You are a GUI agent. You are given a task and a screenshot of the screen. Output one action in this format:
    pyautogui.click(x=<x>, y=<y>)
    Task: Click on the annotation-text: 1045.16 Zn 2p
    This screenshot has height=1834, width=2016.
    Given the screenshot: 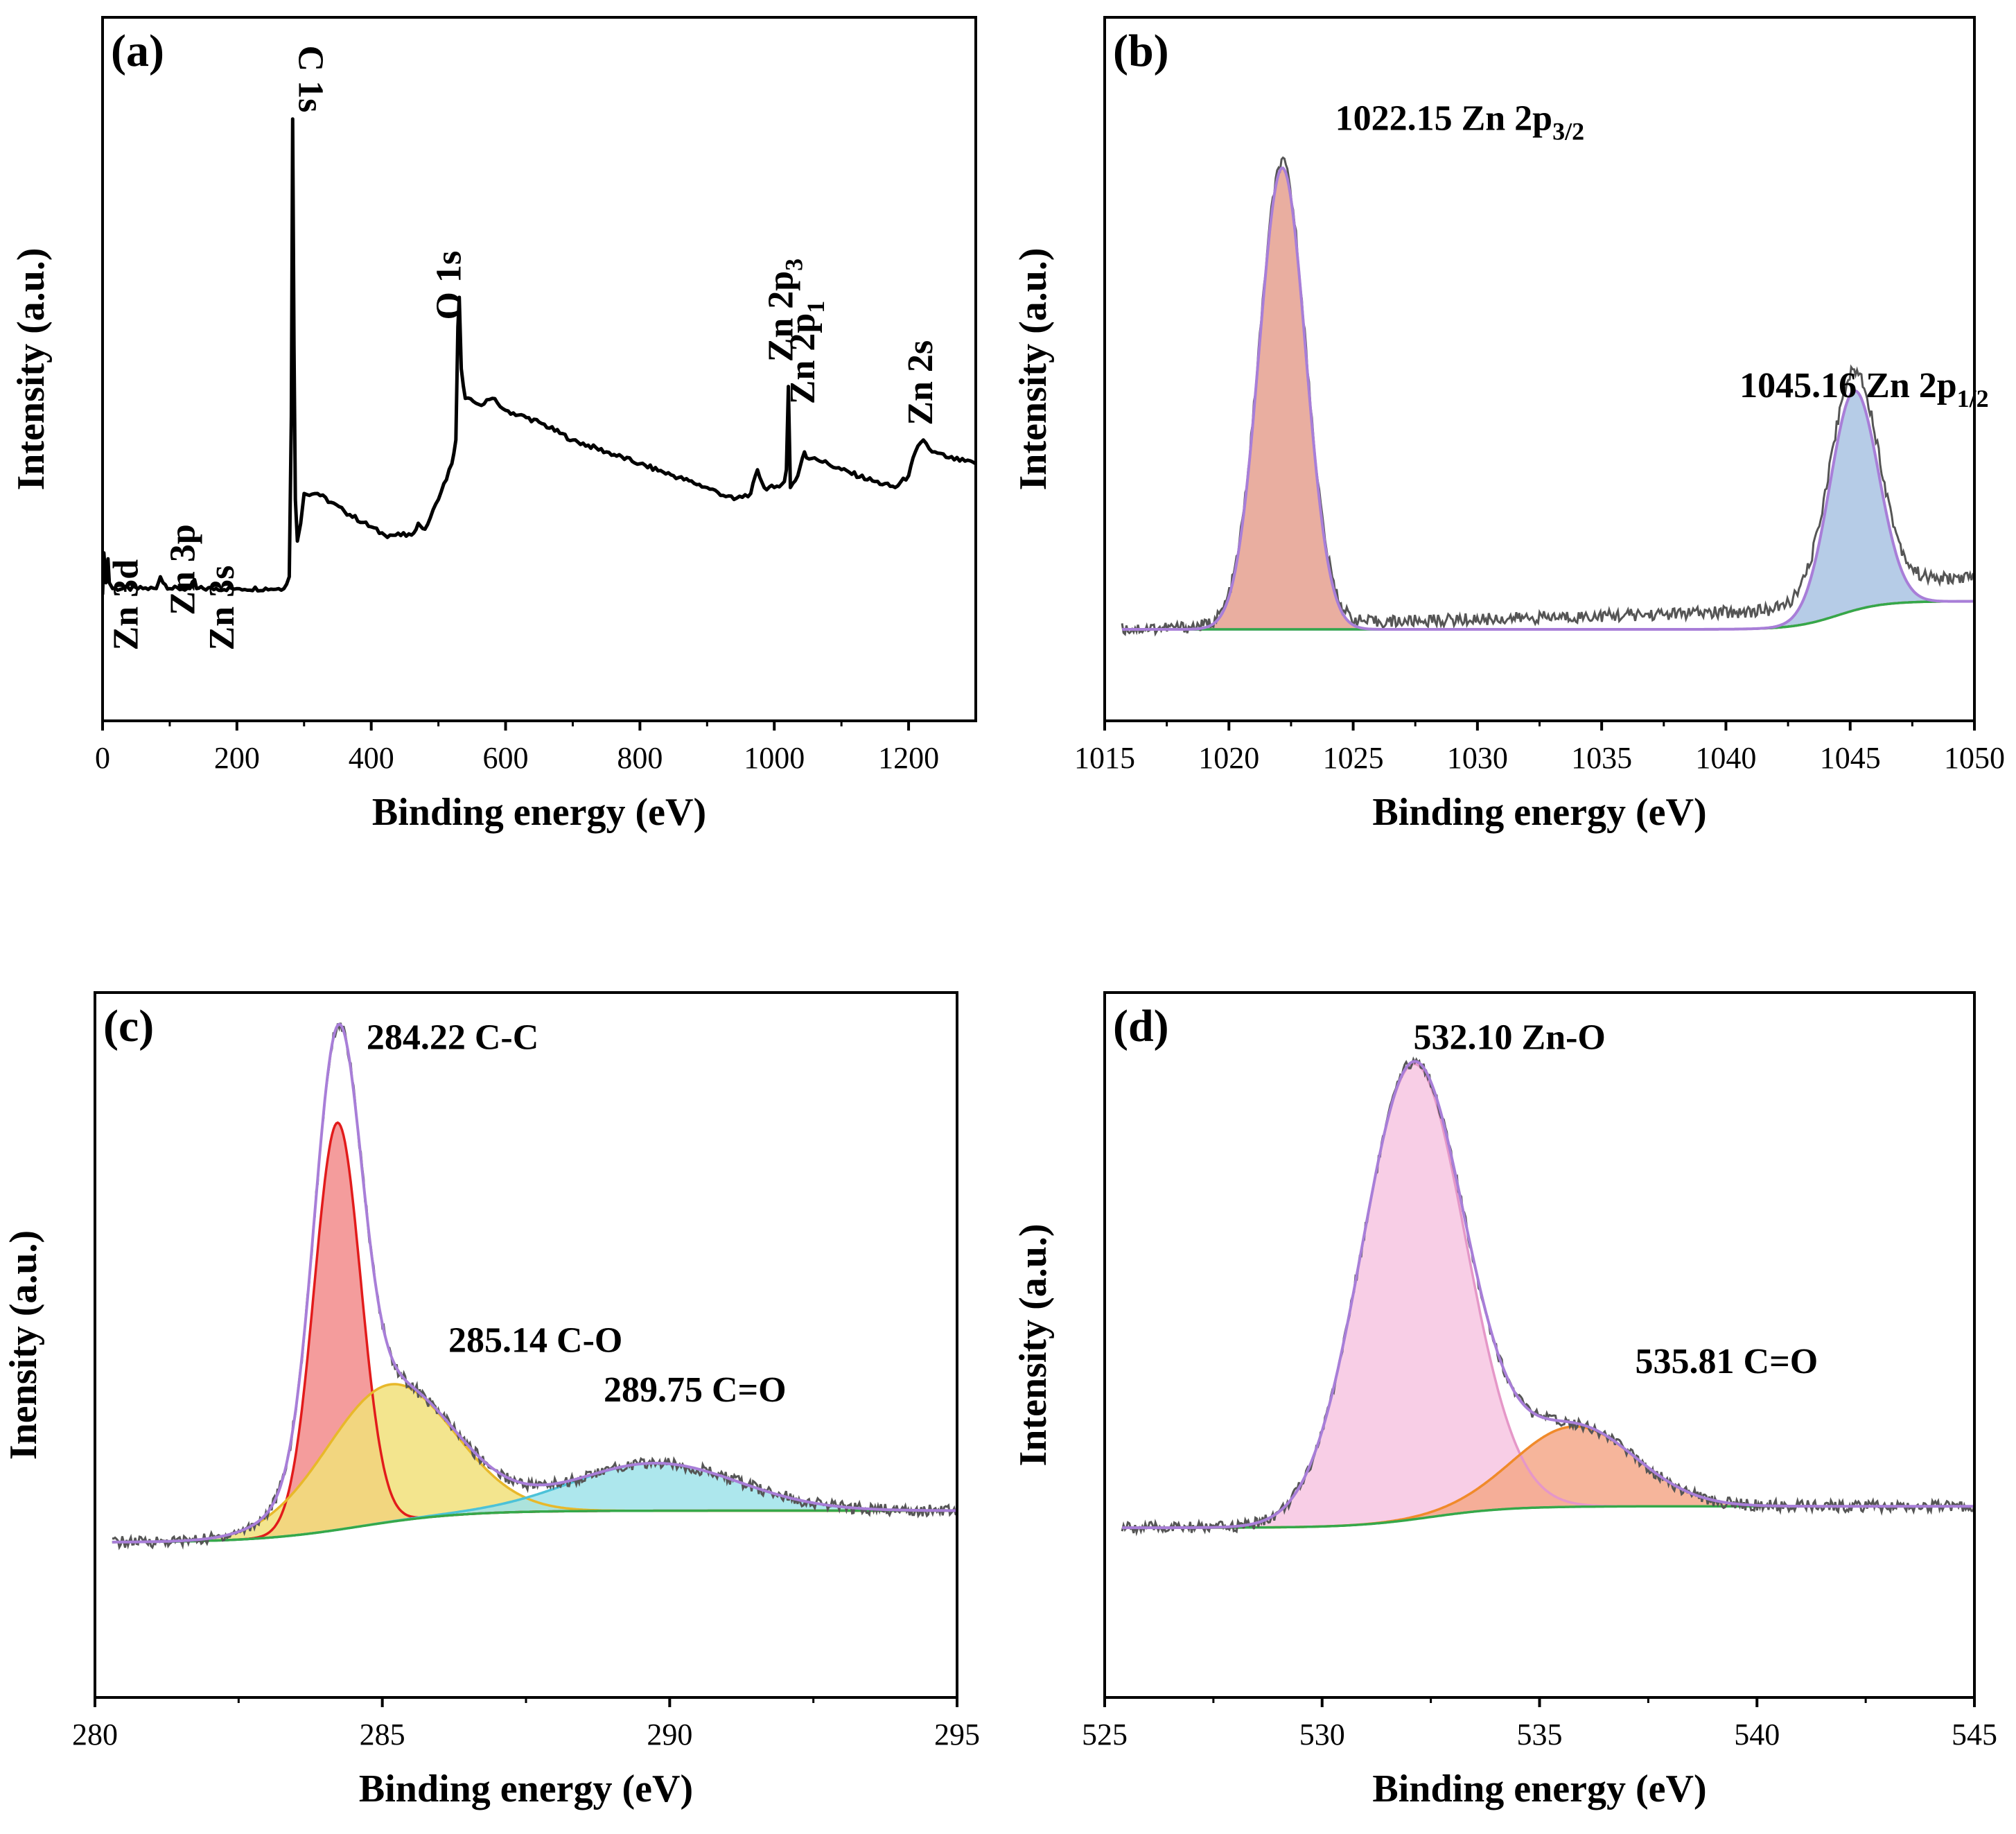 What is the action you would take?
    pyautogui.click(x=1848, y=386)
    